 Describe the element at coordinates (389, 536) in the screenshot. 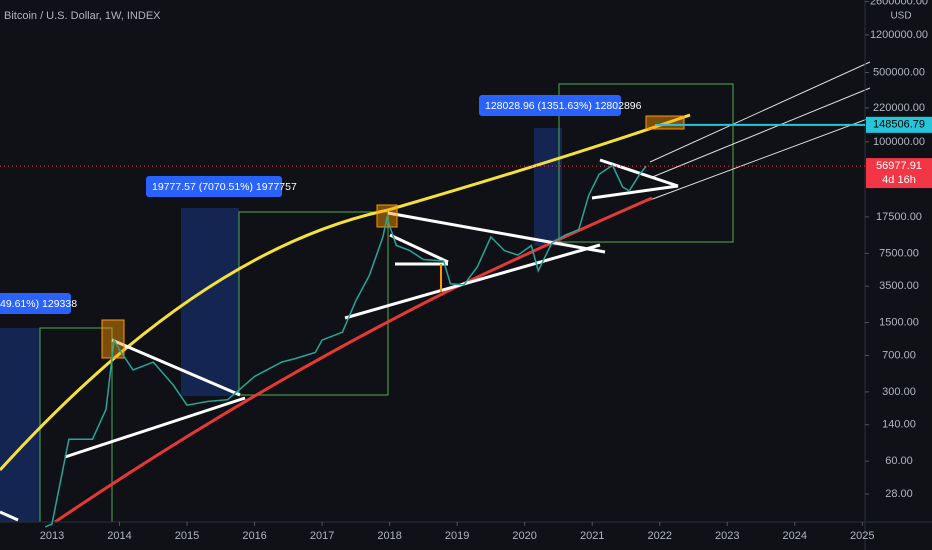

I see `x-tick-label: 2018` at that location.